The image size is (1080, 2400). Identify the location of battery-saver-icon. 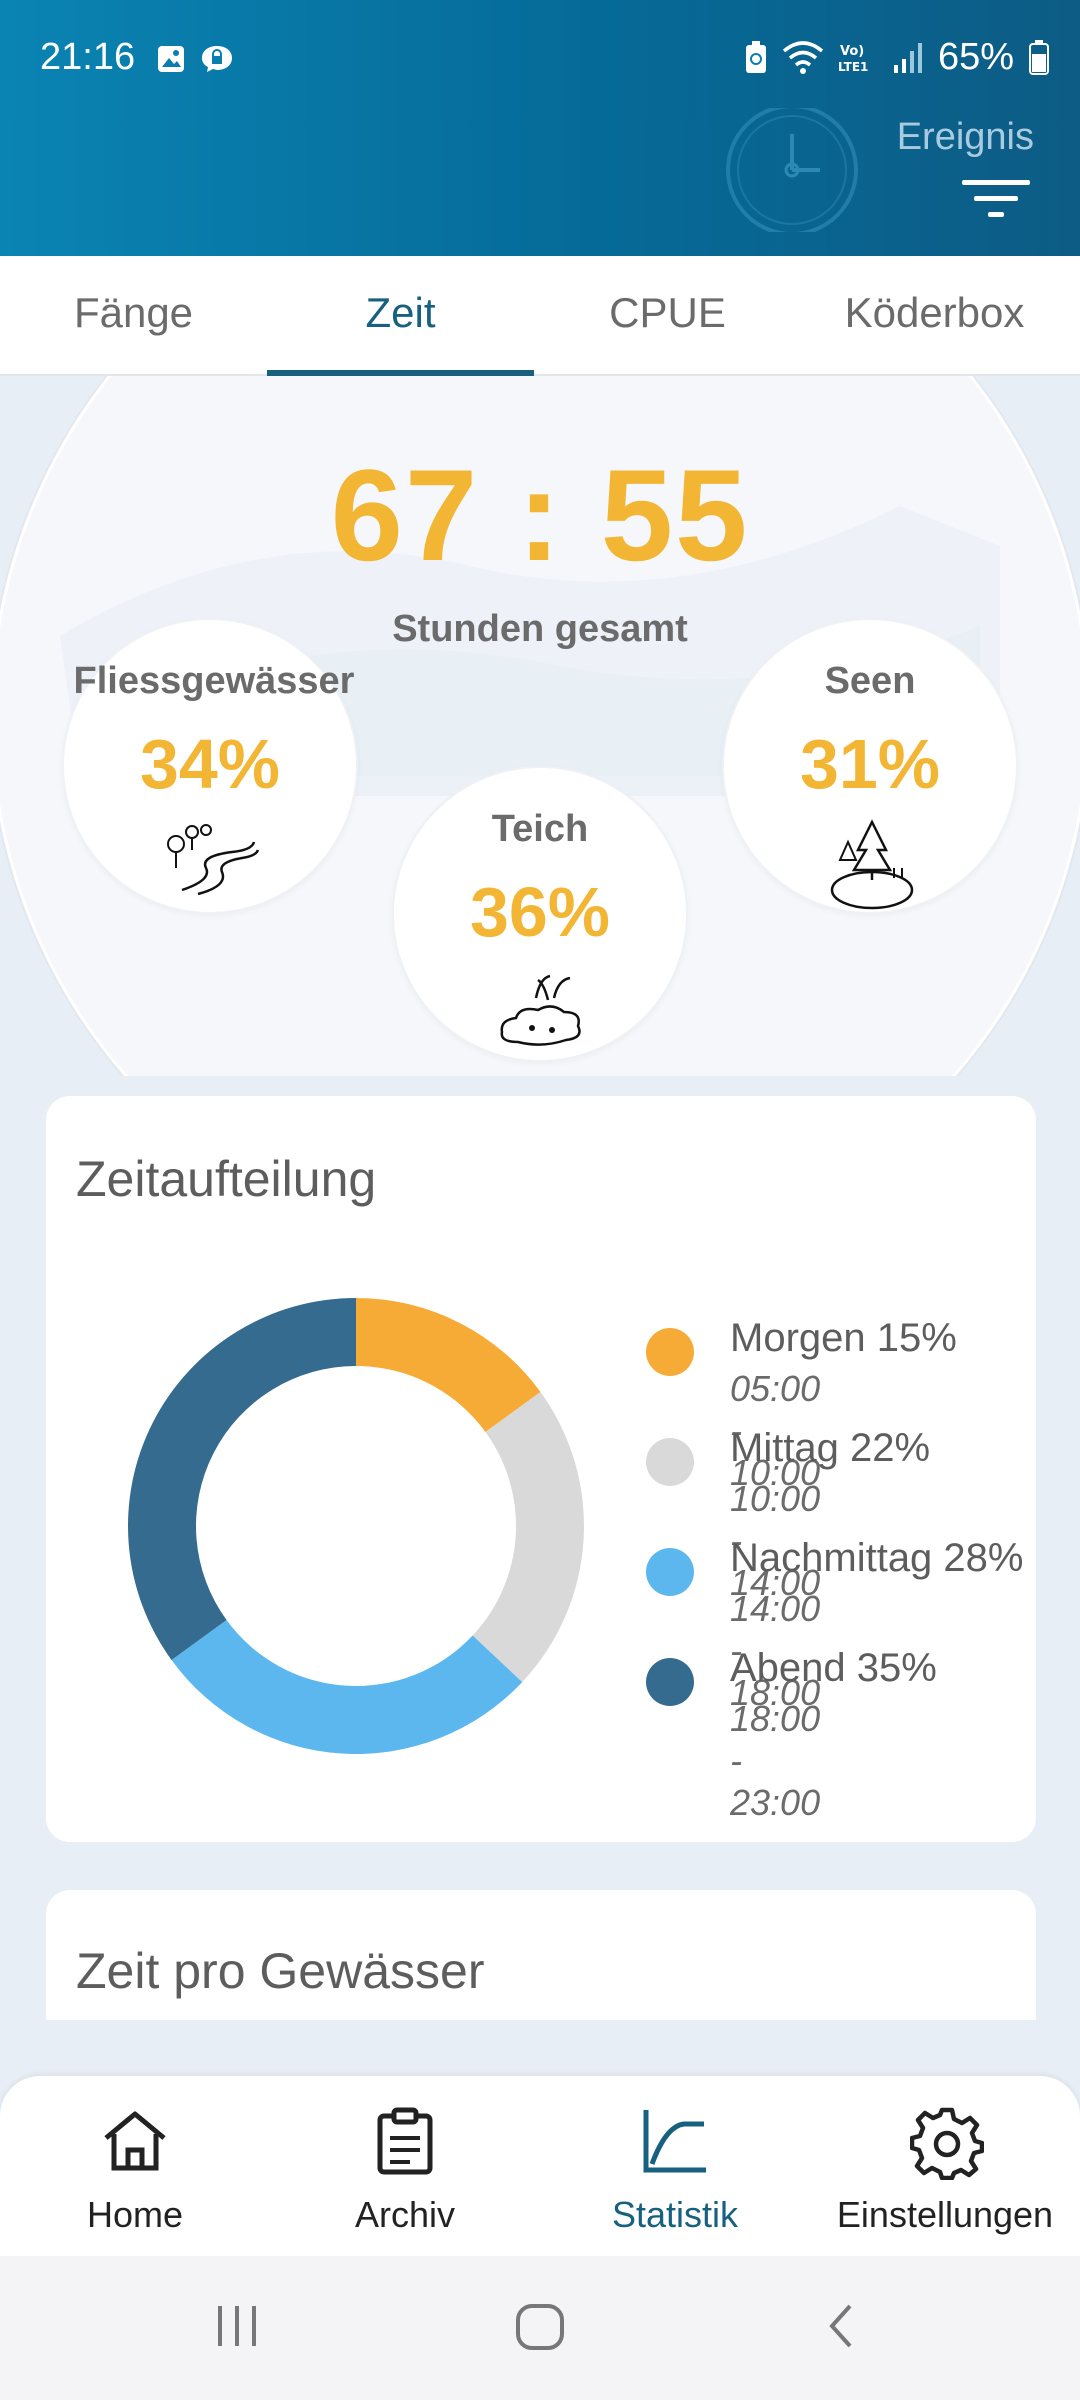
(755, 56).